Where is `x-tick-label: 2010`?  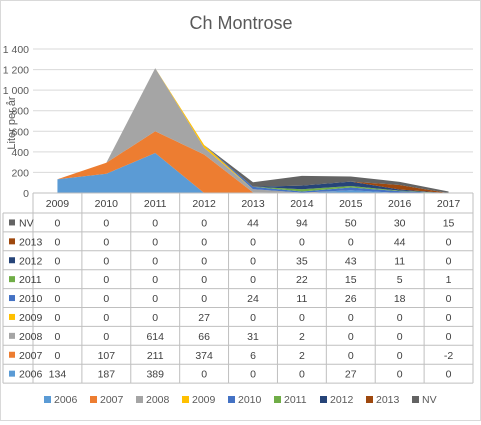 x-tick-label: 2010 is located at coordinates (107, 204).